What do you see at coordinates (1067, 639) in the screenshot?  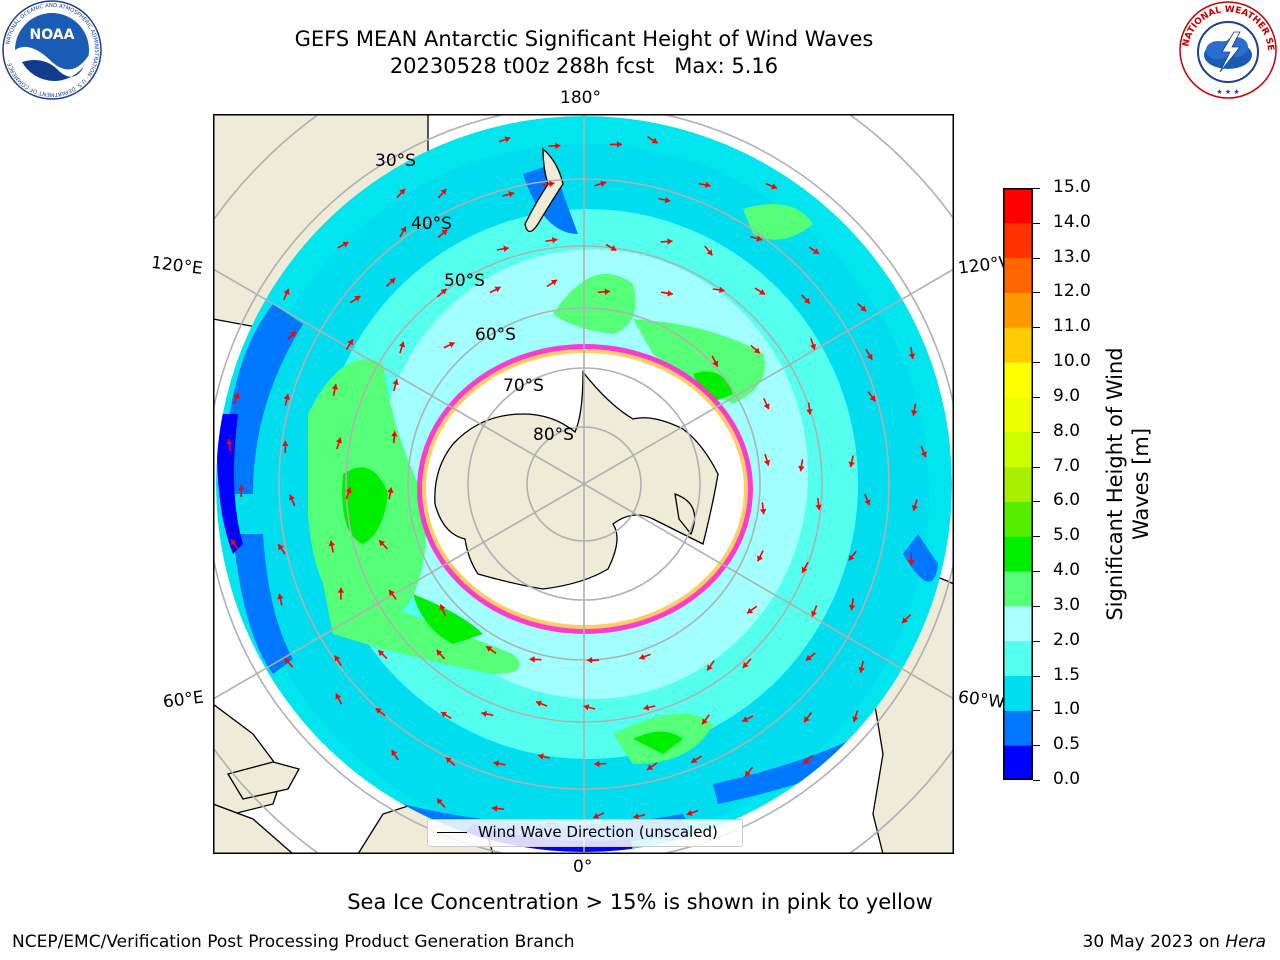 I see `colorbar-tick-label: 2.0` at bounding box center [1067, 639].